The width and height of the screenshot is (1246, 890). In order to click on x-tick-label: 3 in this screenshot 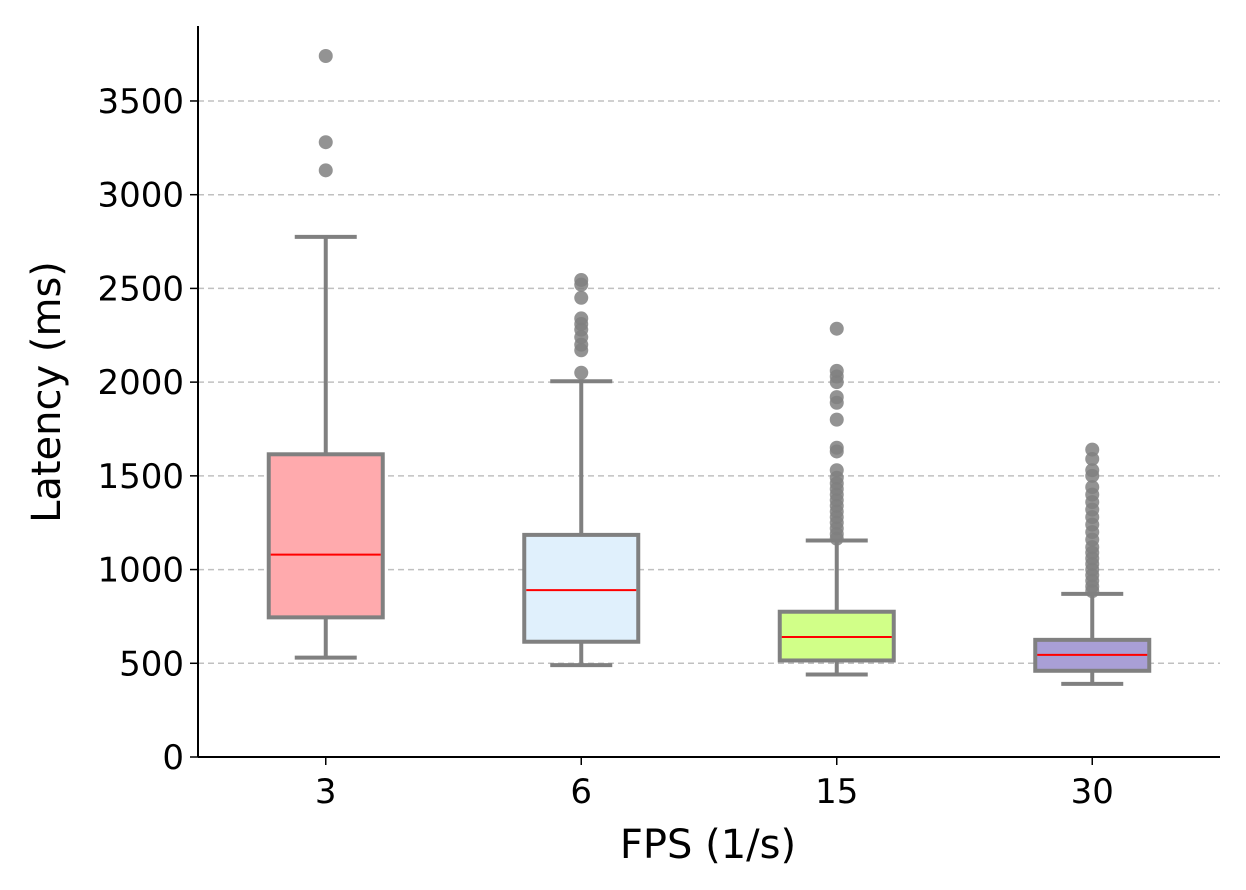, I will do `click(326, 792)`.